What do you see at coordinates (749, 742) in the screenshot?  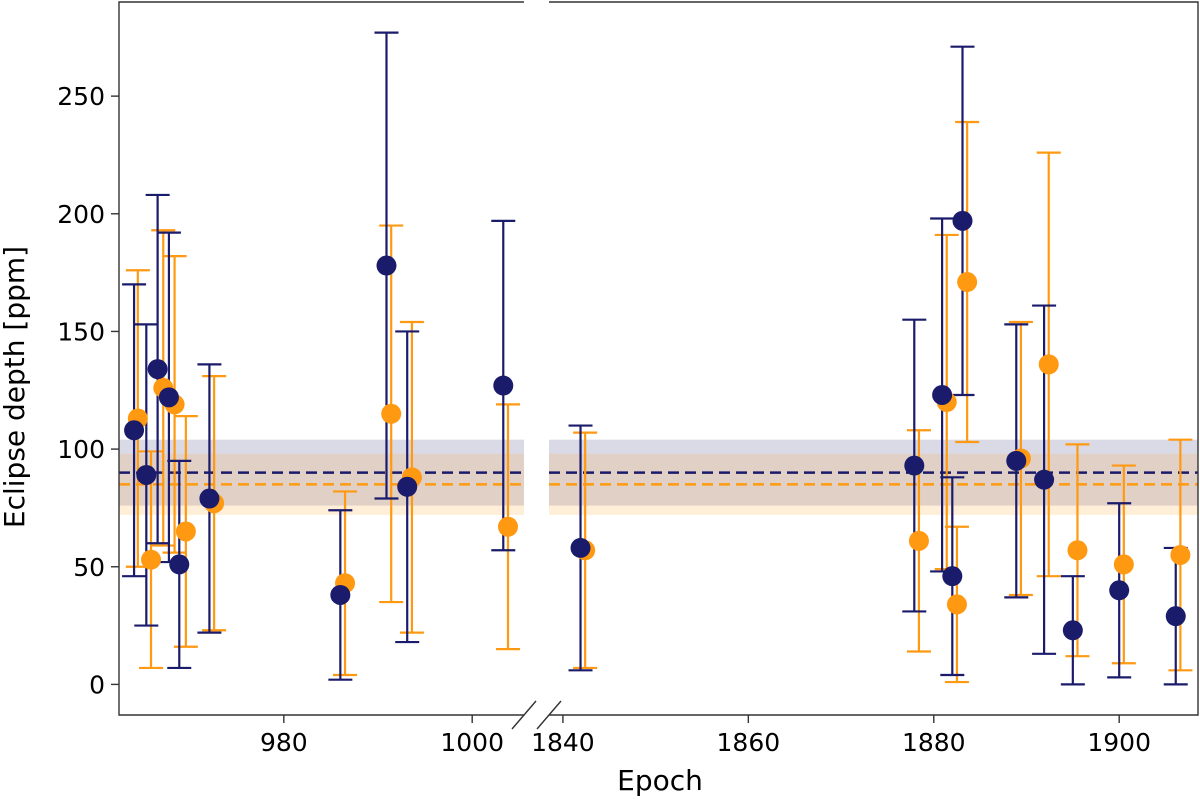 I see `x-tick-label-p1-1: 1860` at bounding box center [749, 742].